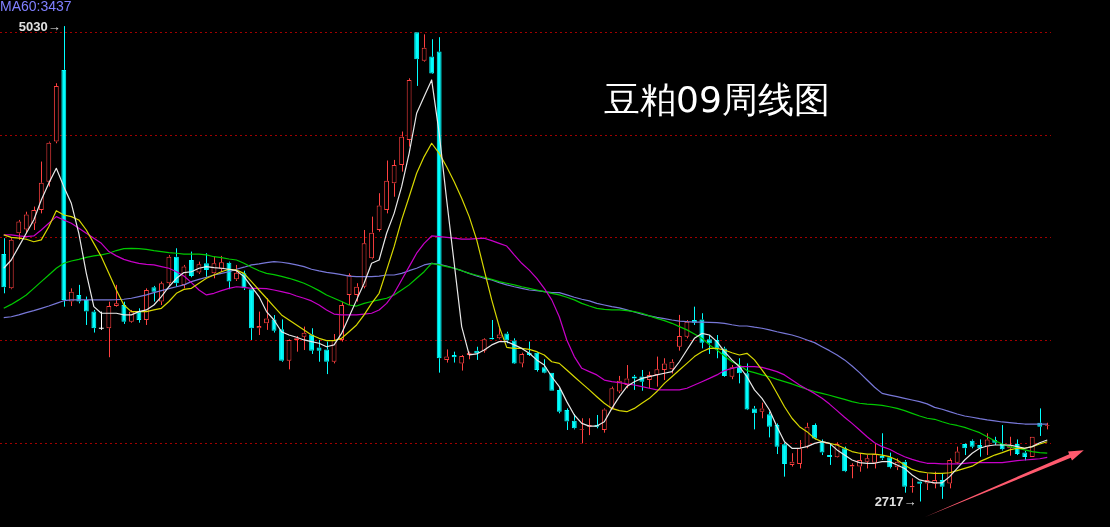 The width and height of the screenshot is (1110, 527). What do you see at coordinates (717, 100) in the screenshot?
I see `text: 豆粕09周线图` at bounding box center [717, 100].